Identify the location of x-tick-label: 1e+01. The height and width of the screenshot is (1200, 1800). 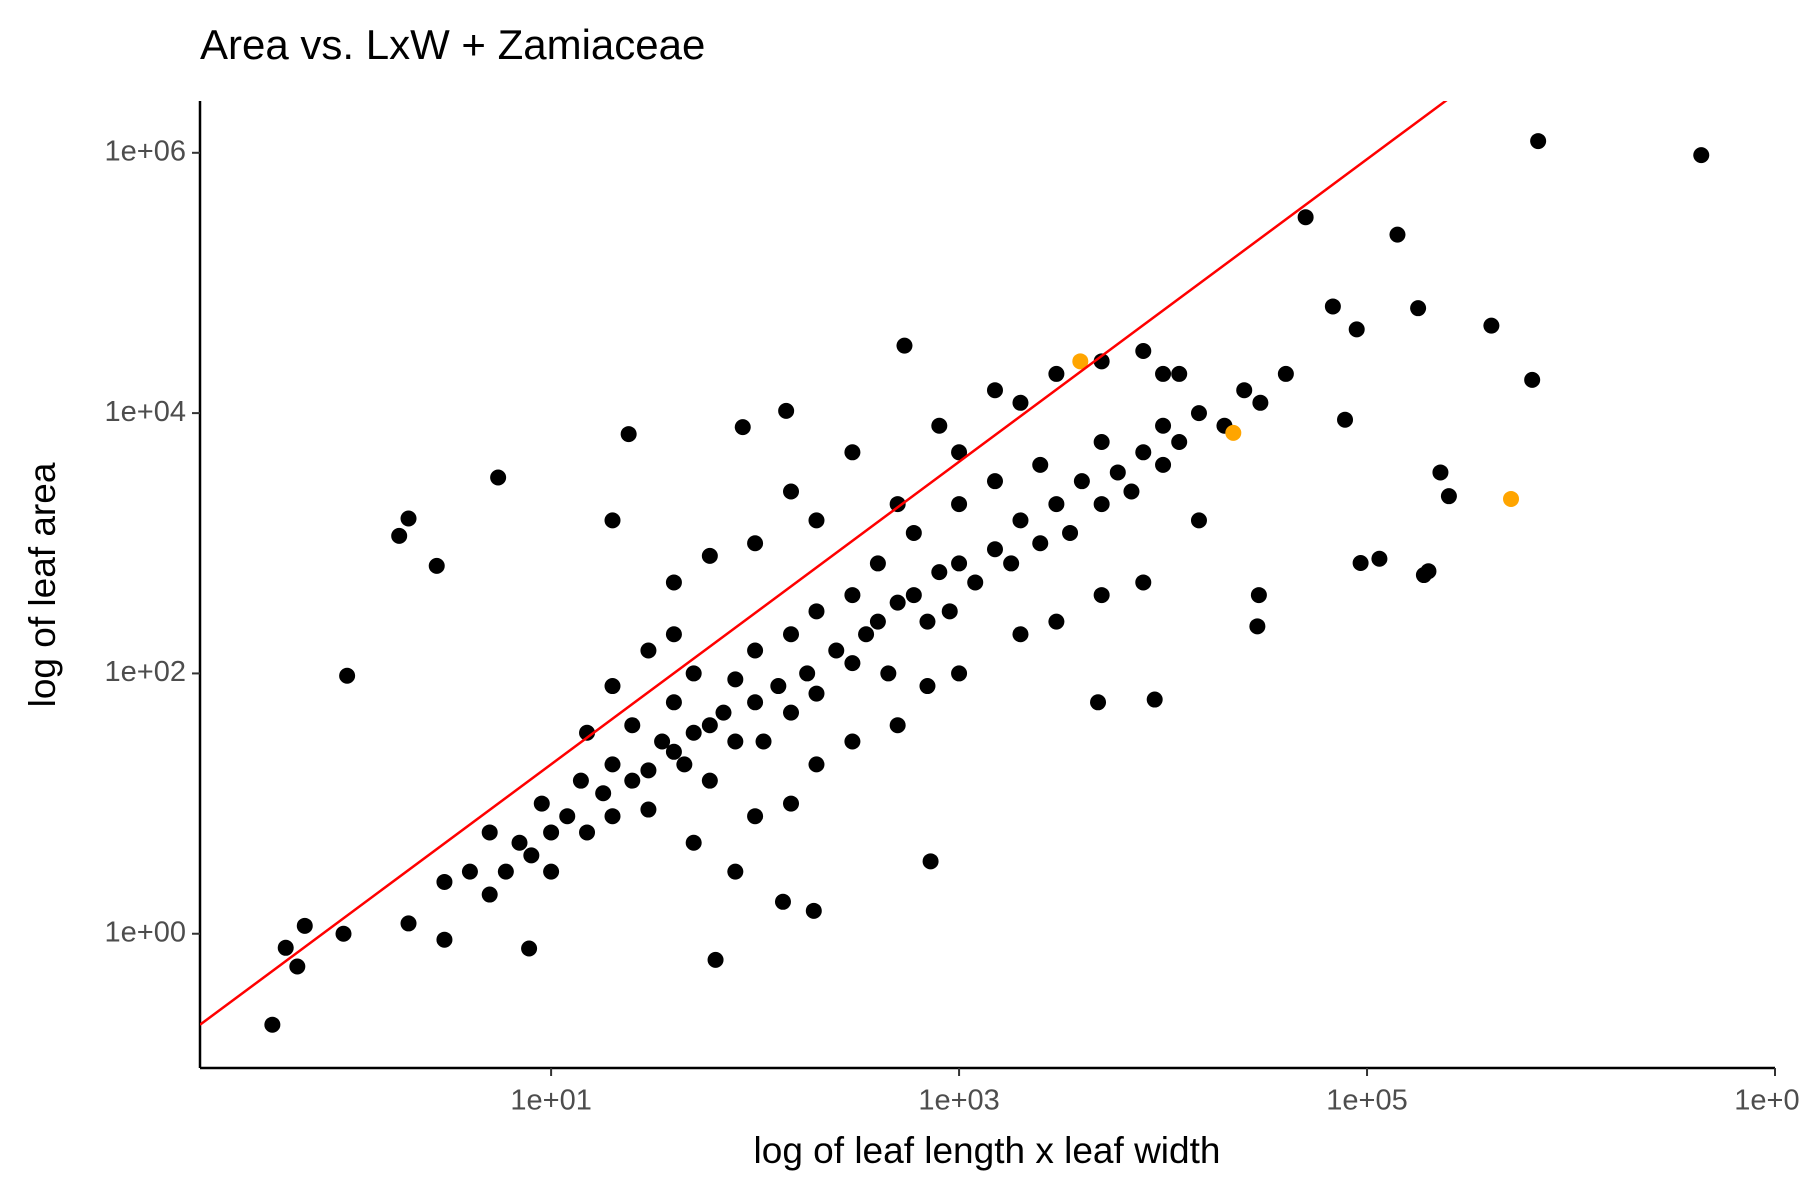
(550, 1101).